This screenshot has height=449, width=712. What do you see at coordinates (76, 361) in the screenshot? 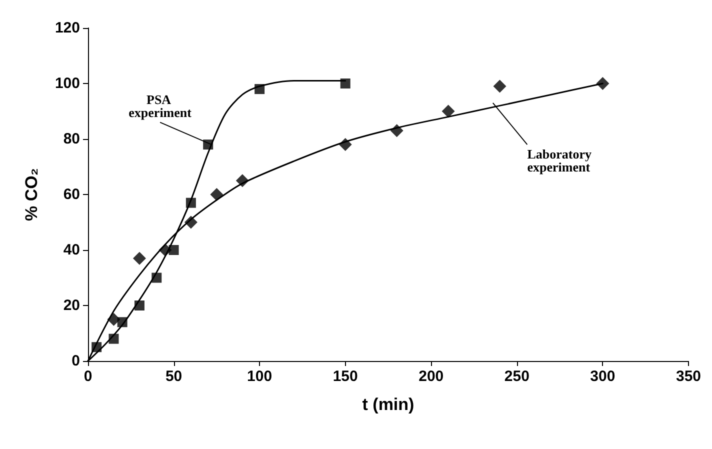
I see `y-tick-label: 0` at bounding box center [76, 361].